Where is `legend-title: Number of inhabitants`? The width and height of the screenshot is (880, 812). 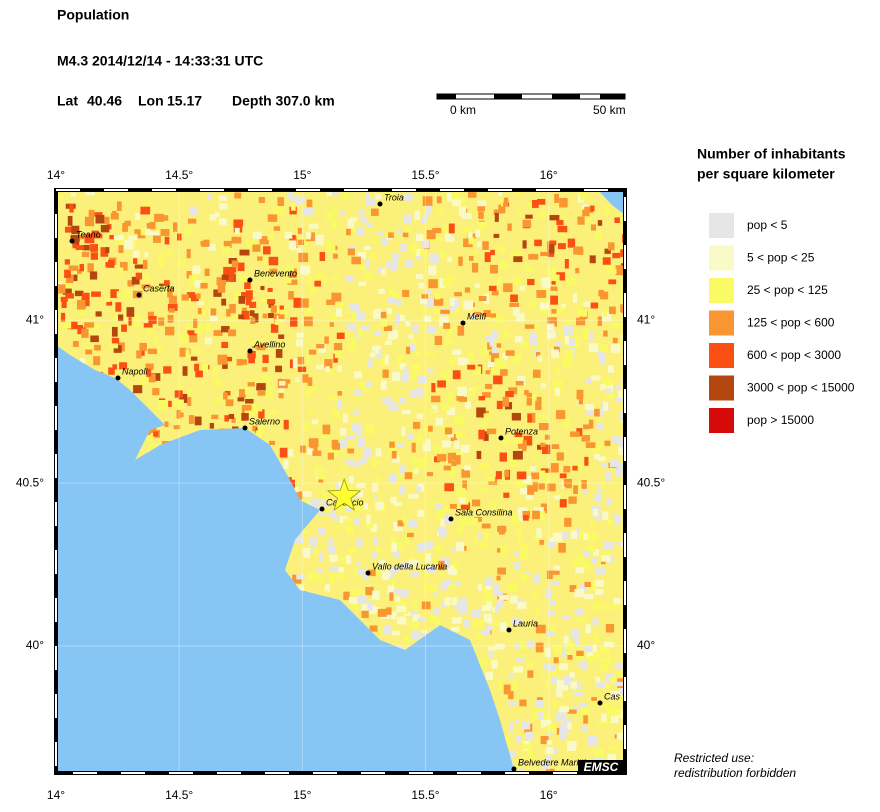
legend-title: Number of inhabitants is located at coordinates (771, 154).